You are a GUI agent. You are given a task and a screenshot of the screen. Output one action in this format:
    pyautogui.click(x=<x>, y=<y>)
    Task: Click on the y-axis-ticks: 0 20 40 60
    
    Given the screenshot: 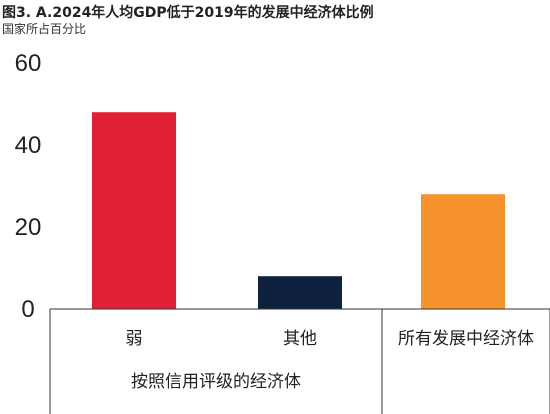 What is the action you would take?
    pyautogui.click(x=28, y=186)
    